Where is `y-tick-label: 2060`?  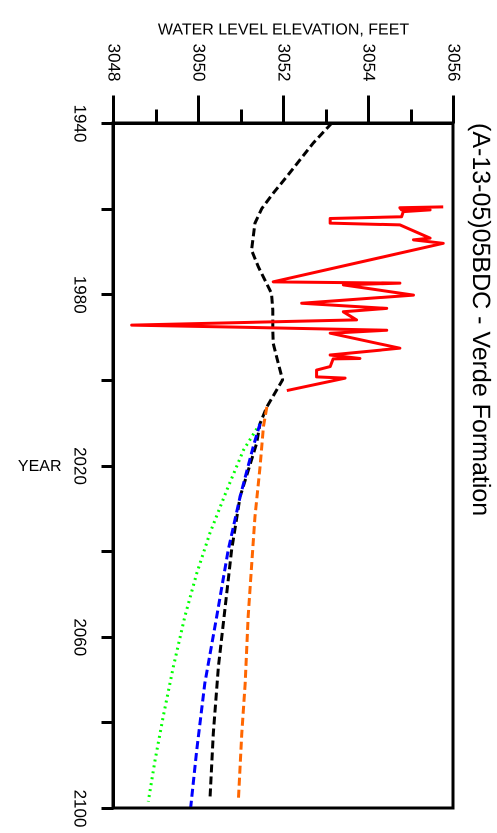 y-tick-label: 2060 is located at coordinates (80, 637).